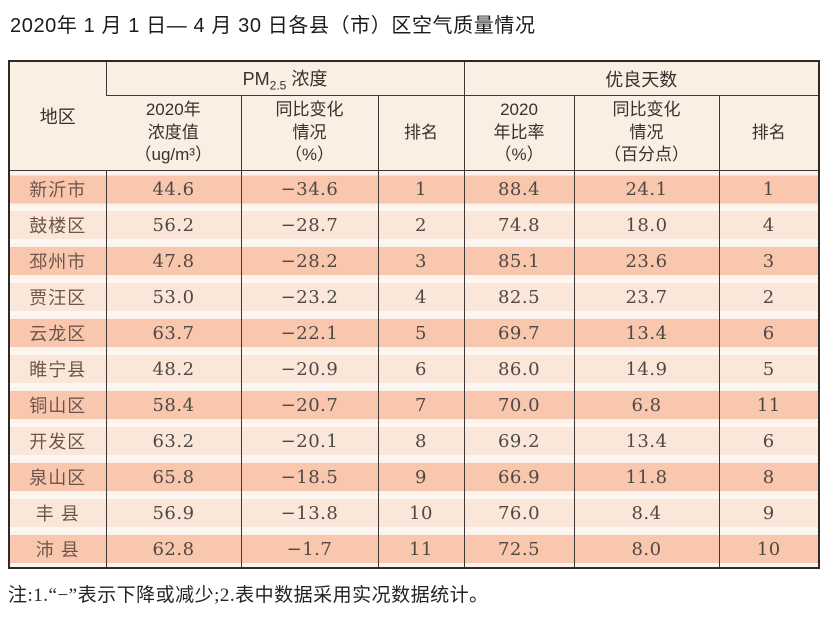  I want to click on good-change-cell: 23.7, so click(646, 297).